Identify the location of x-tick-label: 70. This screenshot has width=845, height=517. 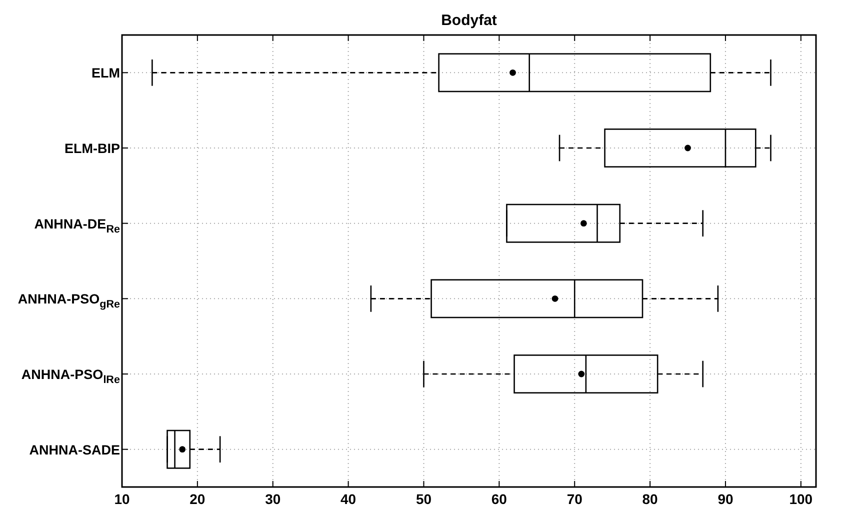
(574, 499).